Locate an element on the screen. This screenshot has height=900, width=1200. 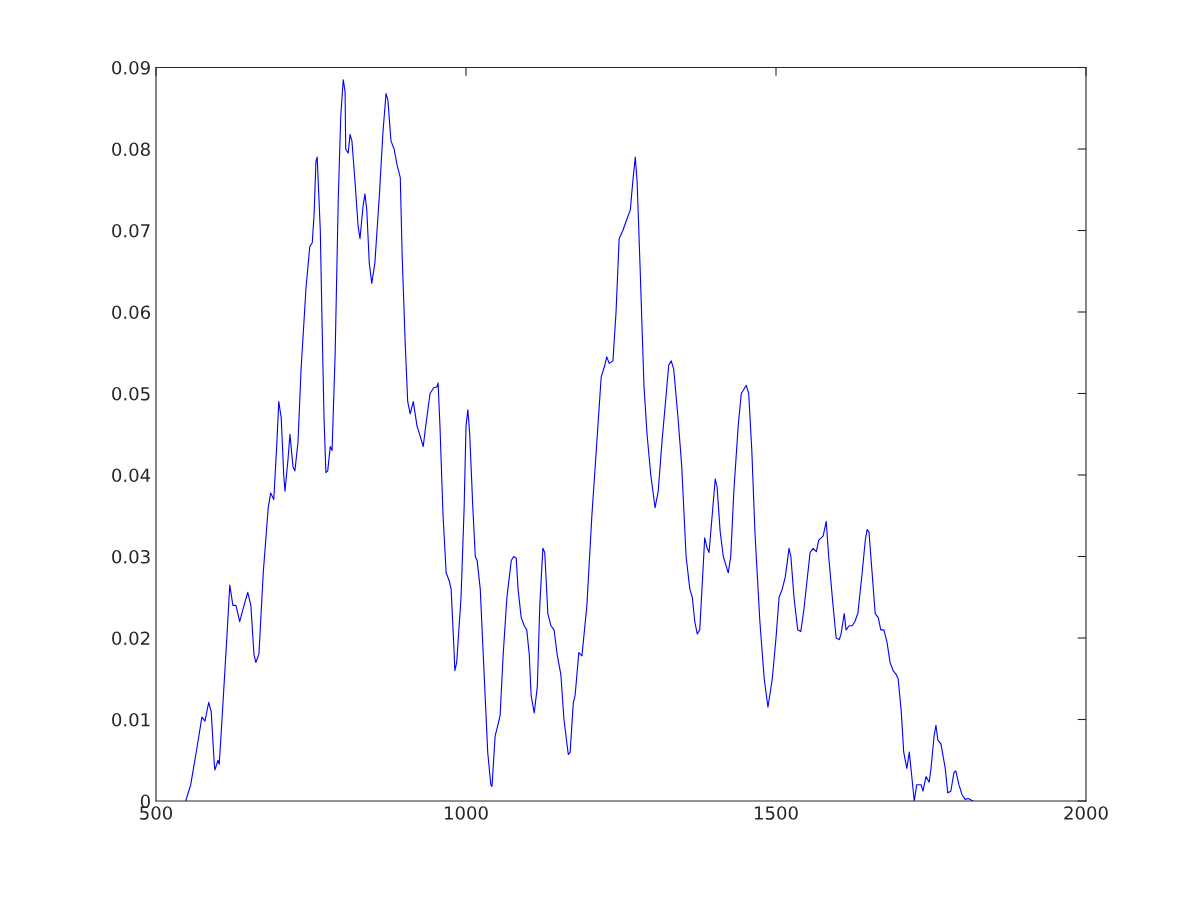
x-tick-label: 1500 is located at coordinates (776, 813).